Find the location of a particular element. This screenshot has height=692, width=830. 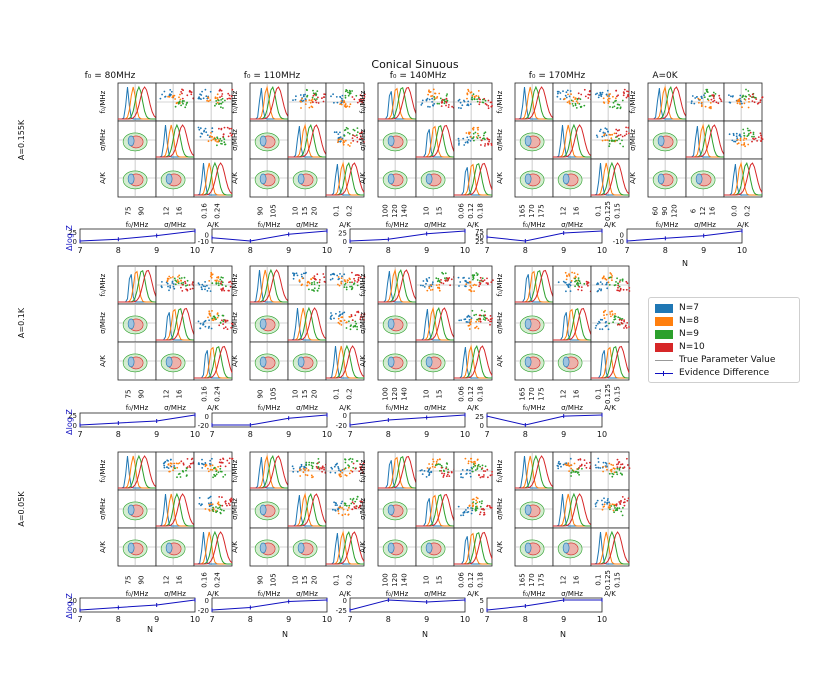

column-title-170: f₀ = 170MHz is located at coordinates (557, 76).